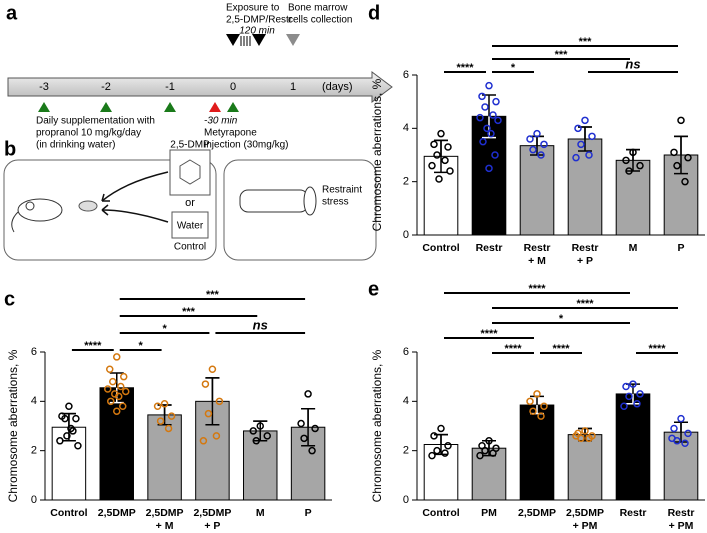 The image size is (707, 533). Describe the element at coordinates (335, 202) in the screenshot. I see `restraint-label: stress` at that location.